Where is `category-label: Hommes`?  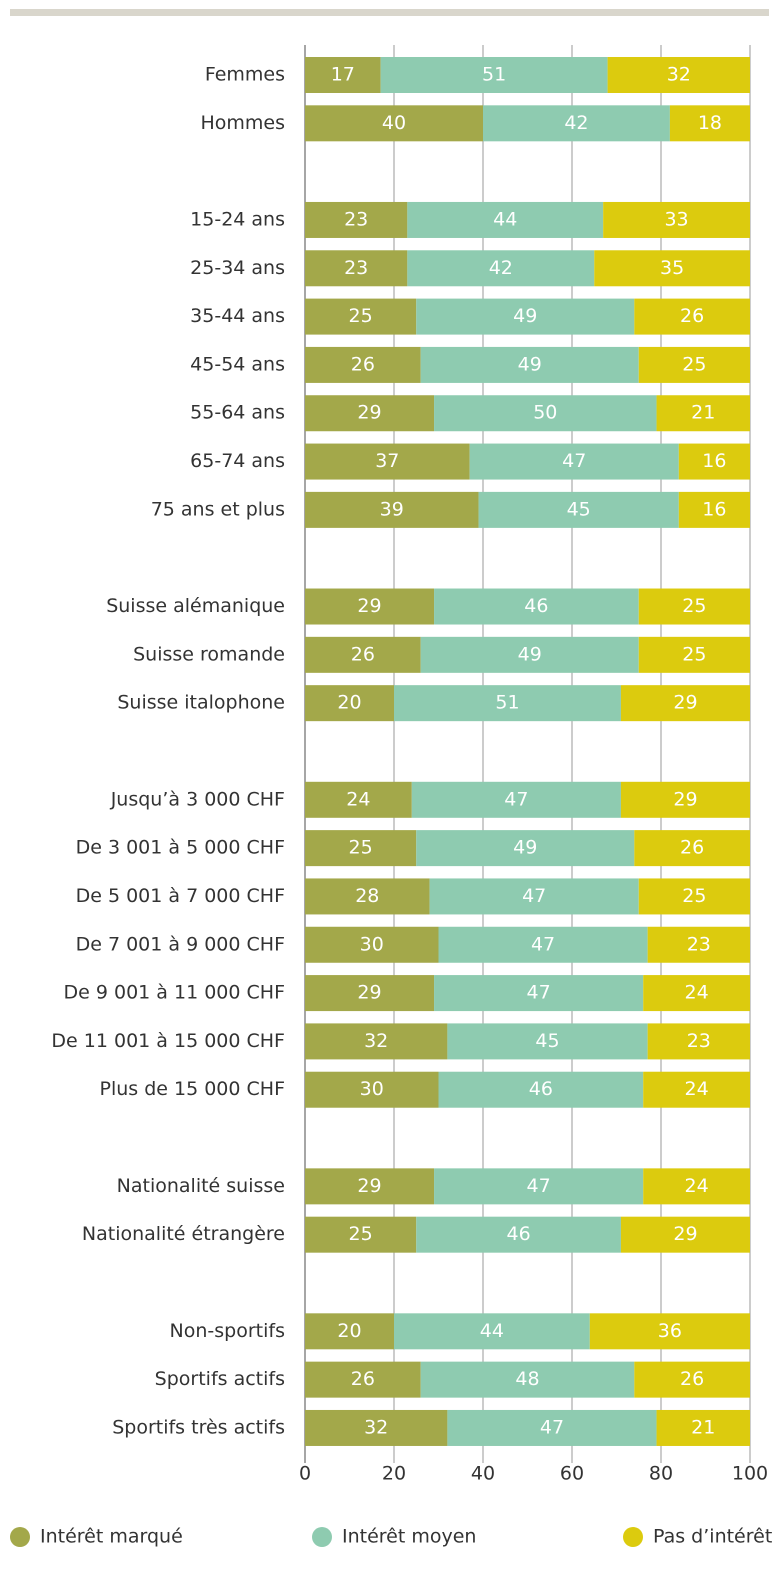 category-label: Hommes is located at coordinates (242, 123).